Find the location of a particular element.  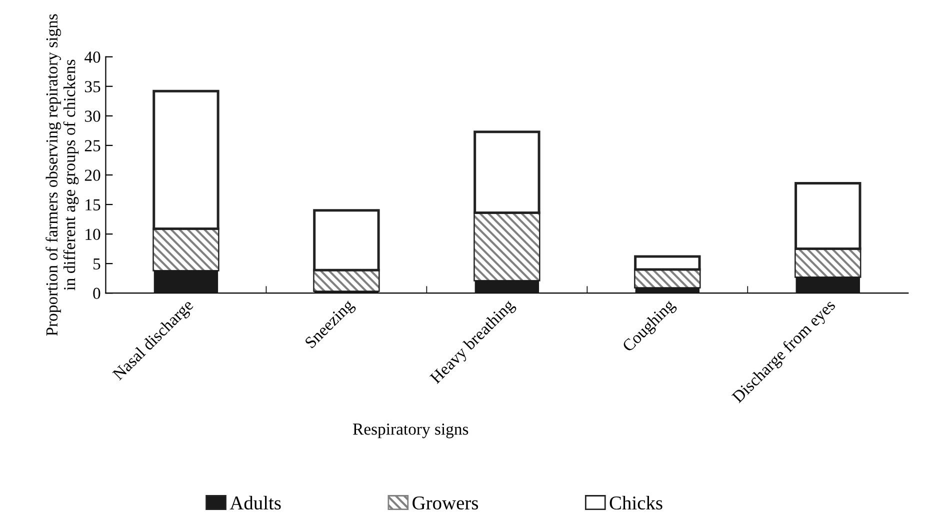

y-tick-label: 5 is located at coordinates (97, 264).